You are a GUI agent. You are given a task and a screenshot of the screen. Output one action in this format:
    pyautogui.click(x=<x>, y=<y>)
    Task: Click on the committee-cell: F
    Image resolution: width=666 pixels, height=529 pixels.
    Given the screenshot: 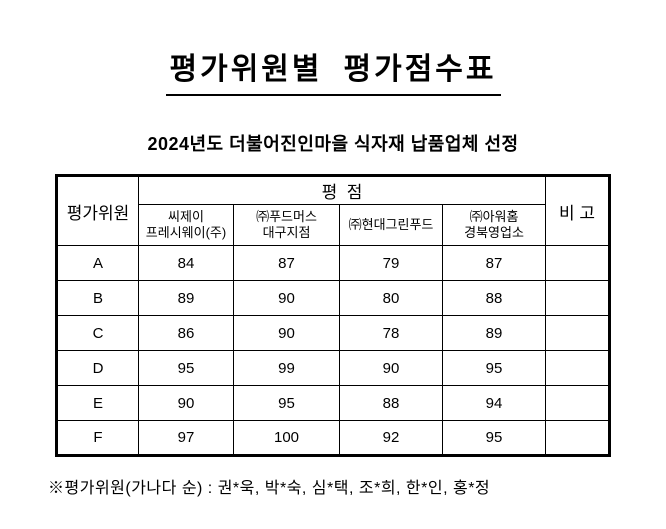 What is the action you would take?
    pyautogui.click(x=97, y=438)
    